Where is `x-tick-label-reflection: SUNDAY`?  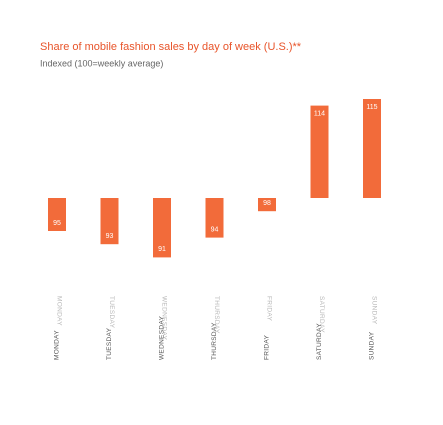
x-tick-label-reflection: SUNDAY is located at coordinates (373, 310).